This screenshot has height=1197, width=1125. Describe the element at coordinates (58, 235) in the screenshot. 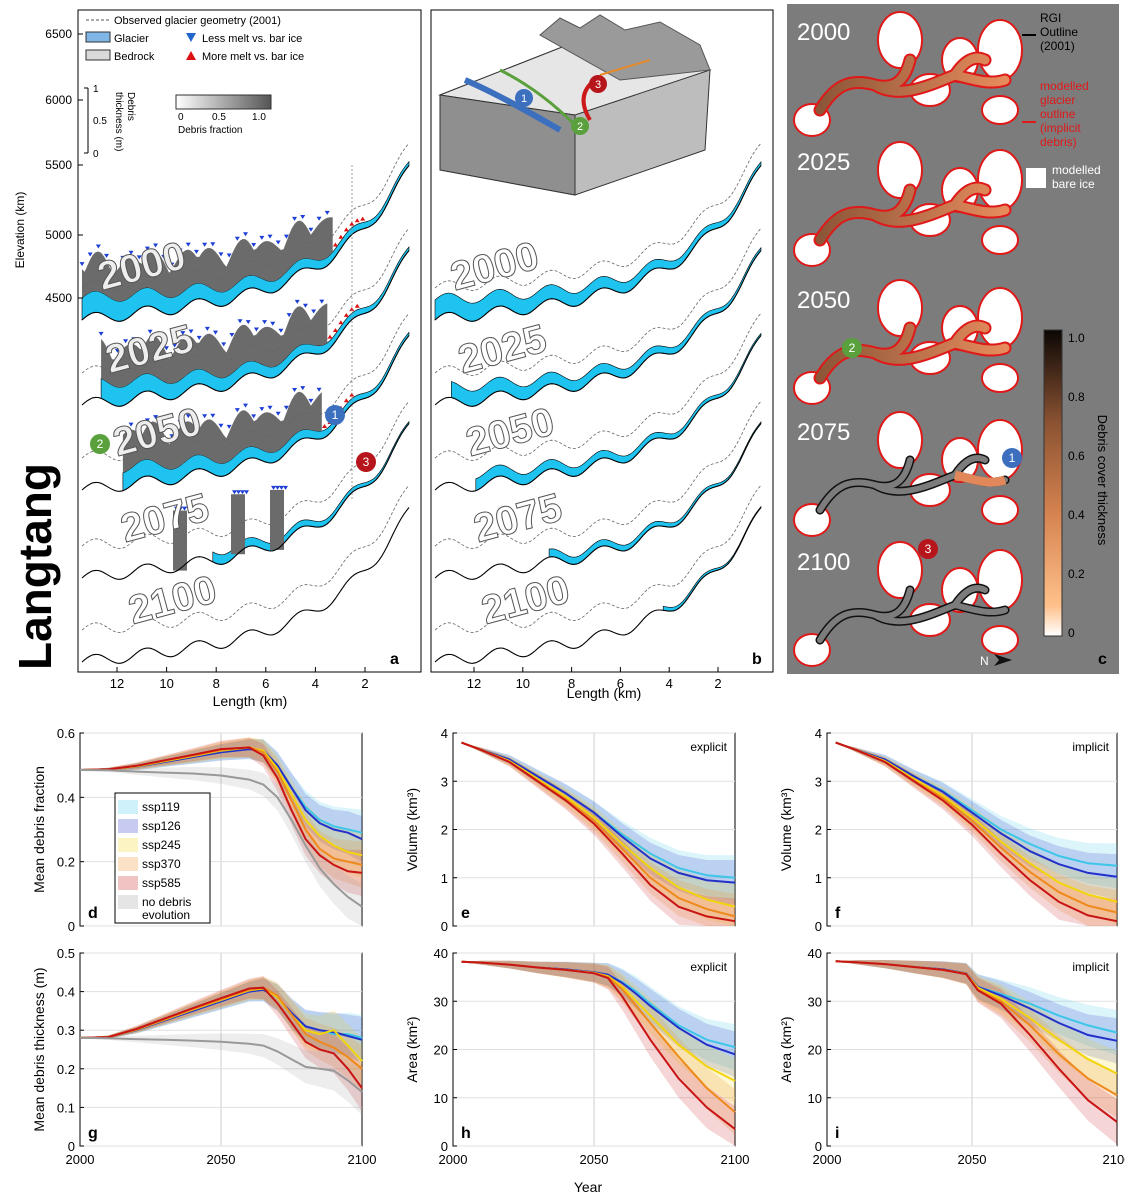

I see `panel-a-ytick: 5000` at that location.